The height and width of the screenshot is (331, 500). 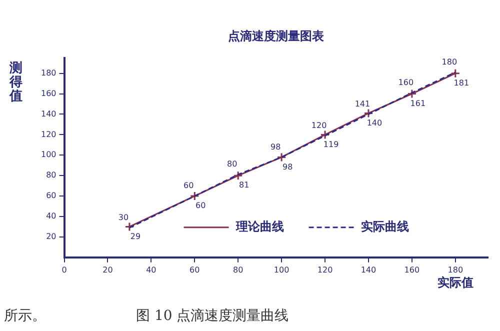 What do you see at coordinates (462, 83) in the screenshot?
I see `data-label: 181` at bounding box center [462, 83].